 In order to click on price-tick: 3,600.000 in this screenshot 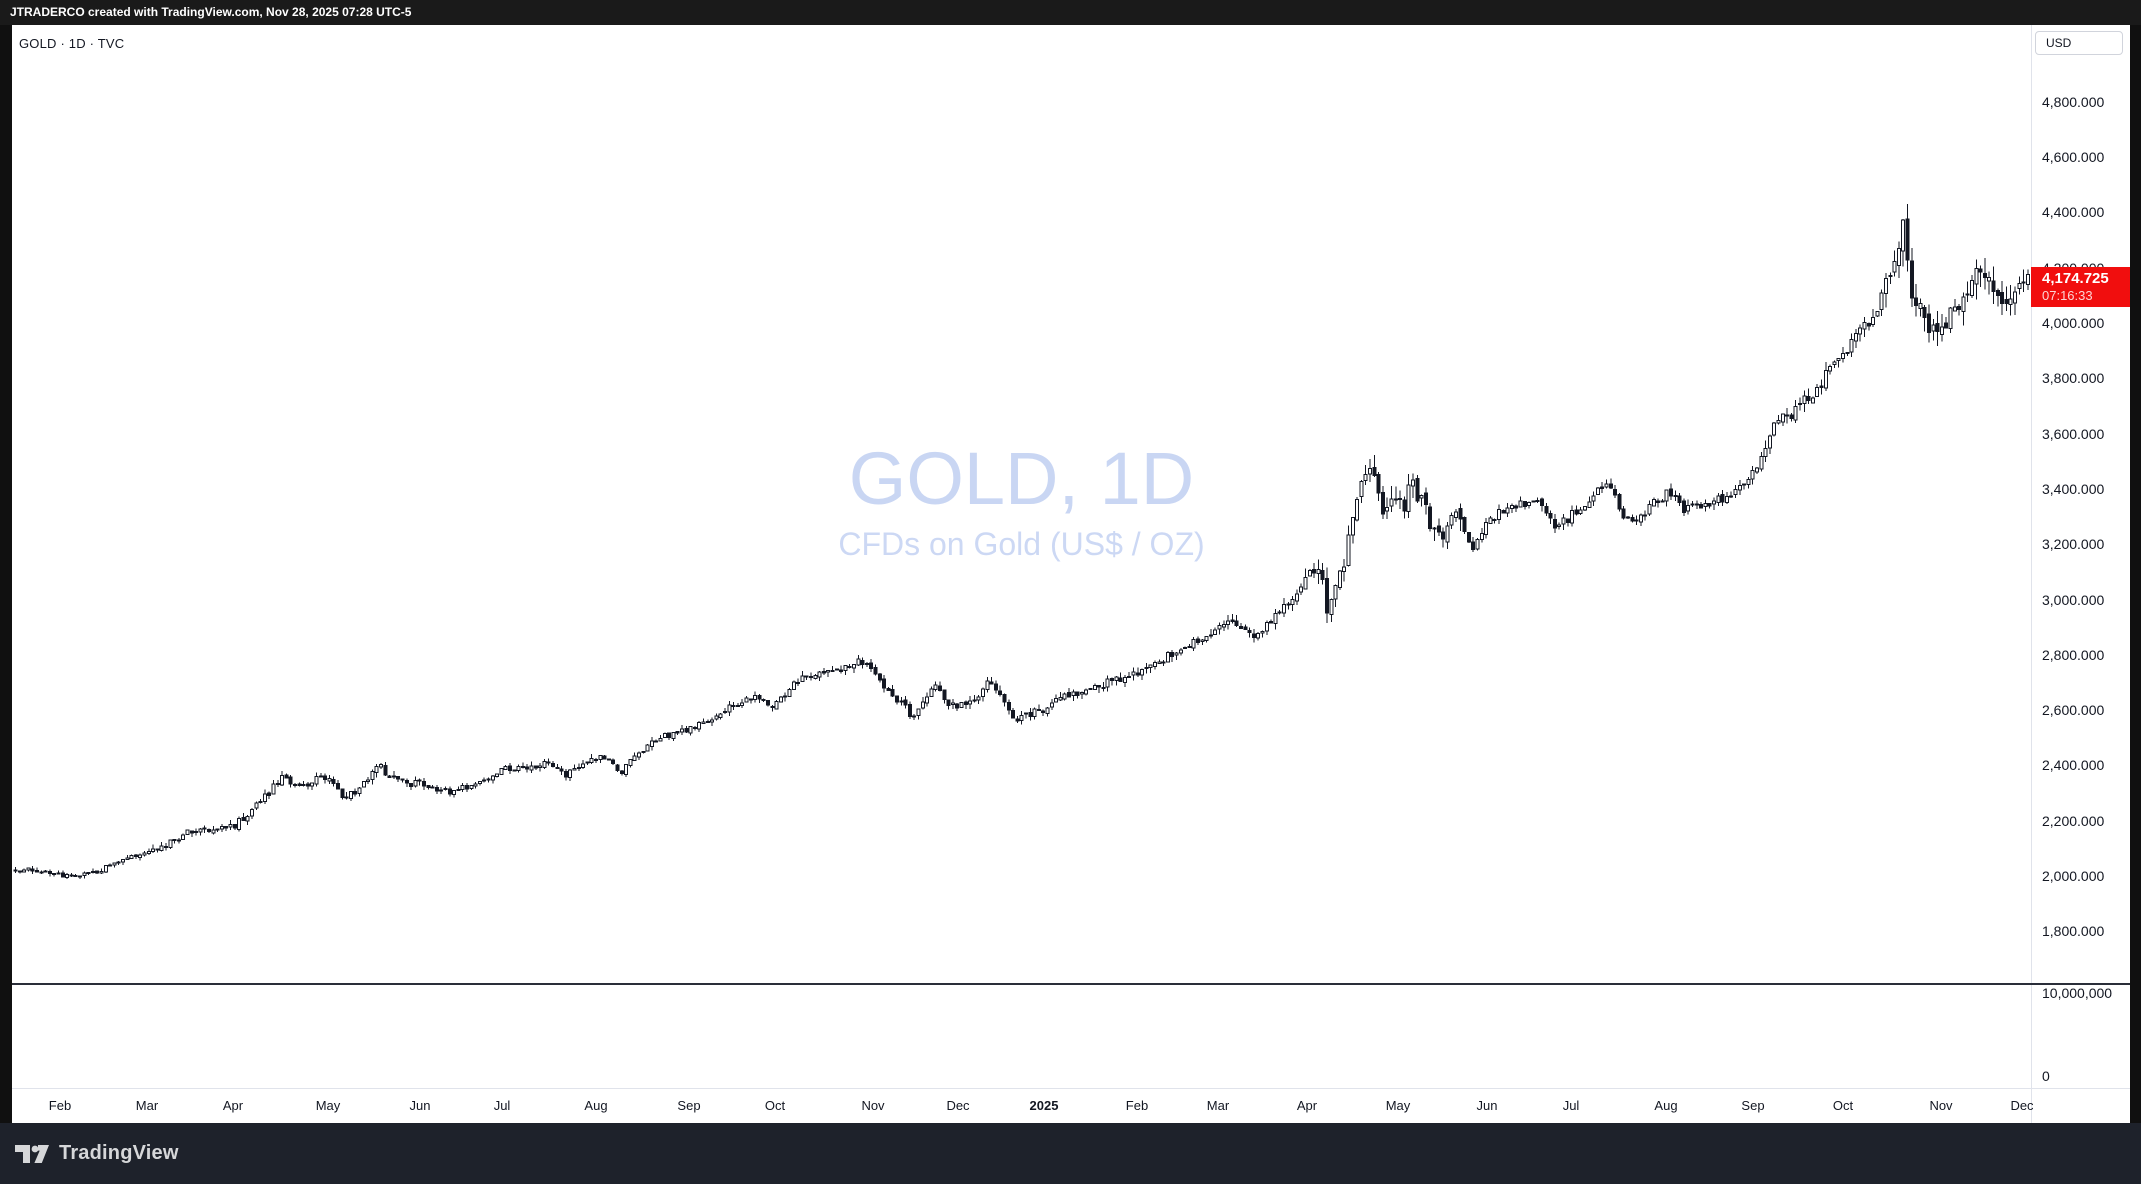, I will do `click(2073, 433)`.